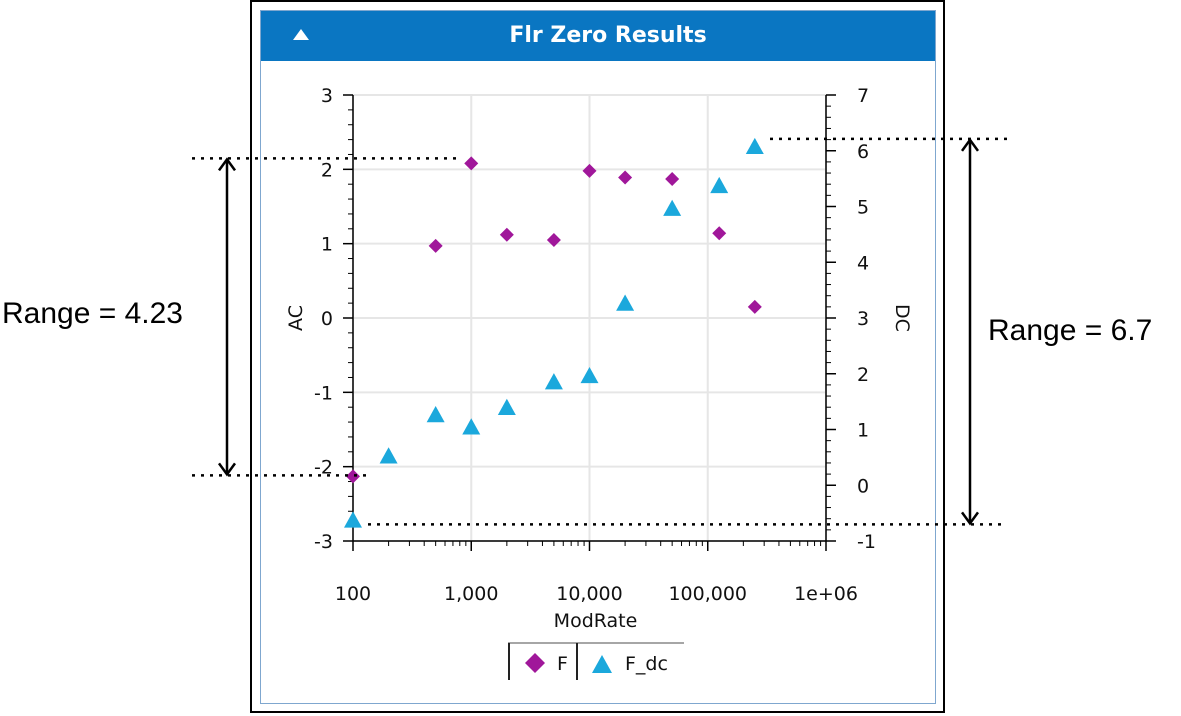 This screenshot has width=1181, height=716. What do you see at coordinates (902, 318) in the screenshot?
I see `right-axis-label: DC` at bounding box center [902, 318].